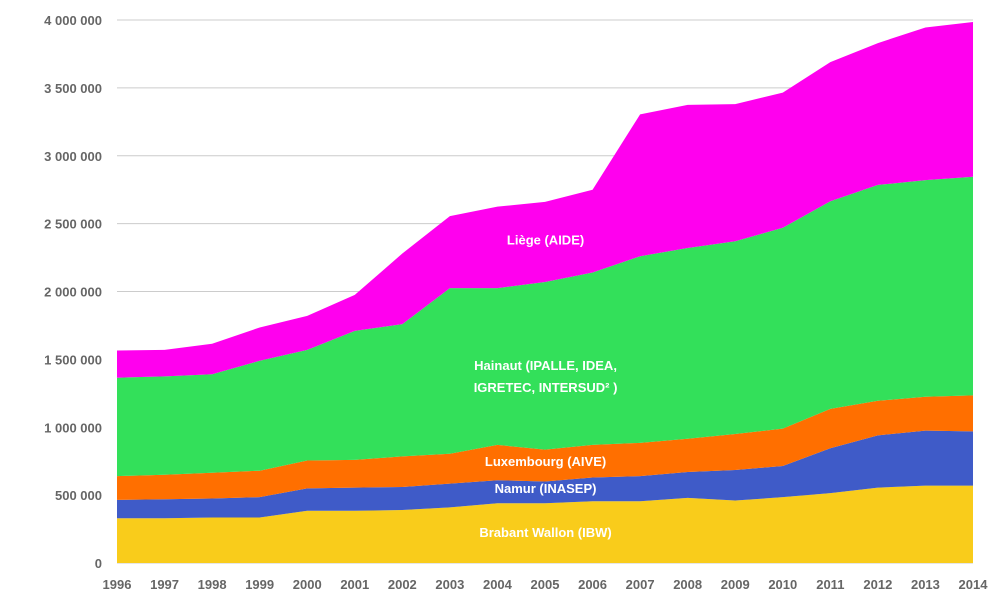 The width and height of the screenshot is (1000, 612). Describe the element at coordinates (164, 584) in the screenshot. I see `x-tick-label: 1997` at that location.